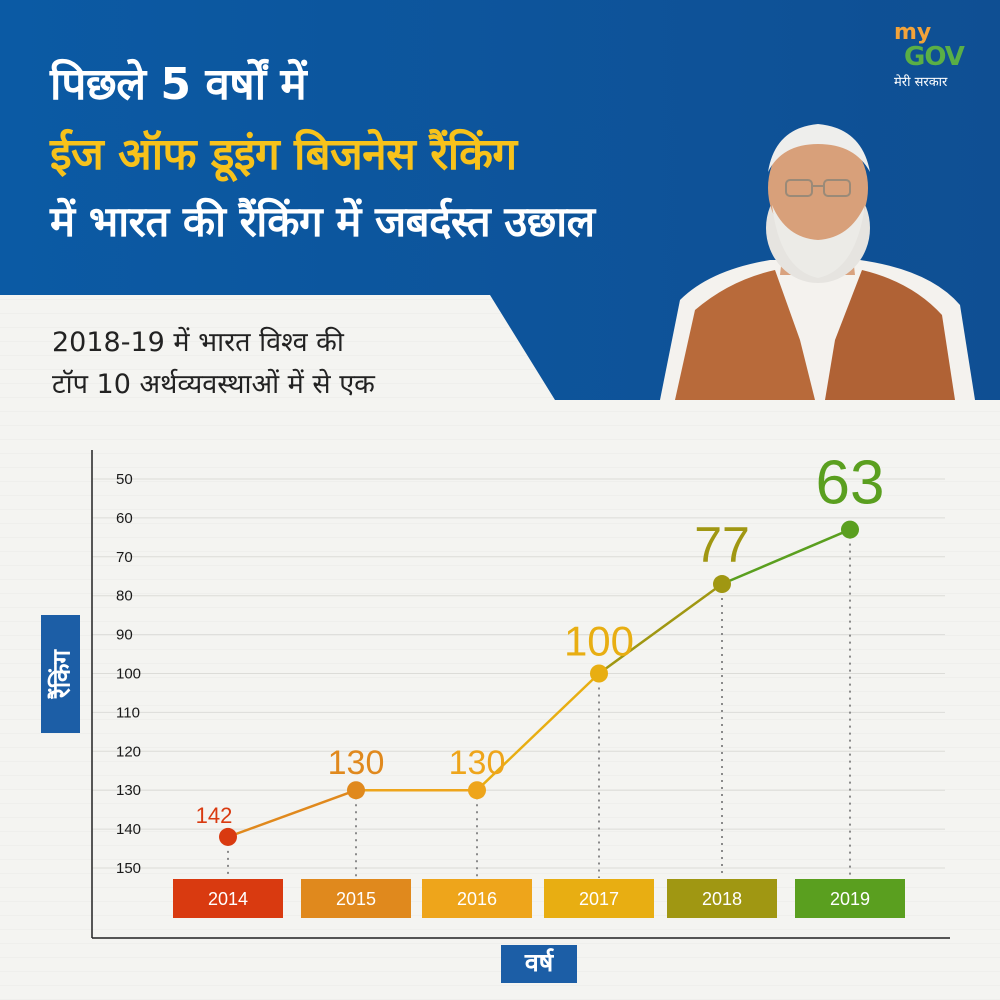 This screenshot has width=1000, height=1000. Describe the element at coordinates (934, 57) in the screenshot. I see `logo-gov-text: GOV` at that location.